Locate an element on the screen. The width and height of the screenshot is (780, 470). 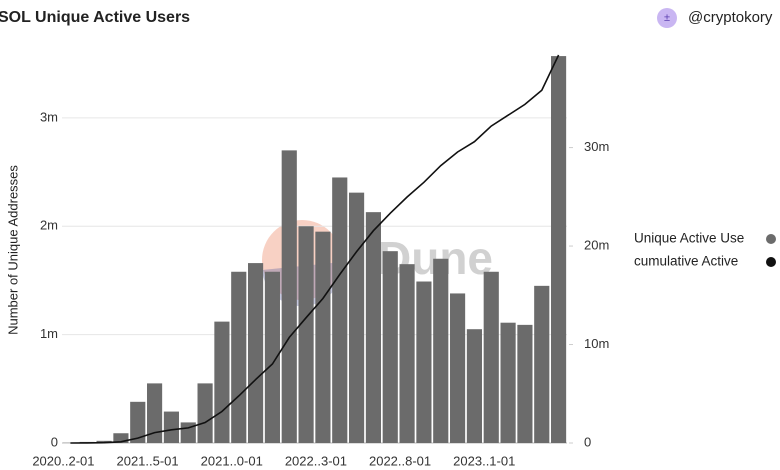
y2-tick-label: 10m is located at coordinates (596, 343).